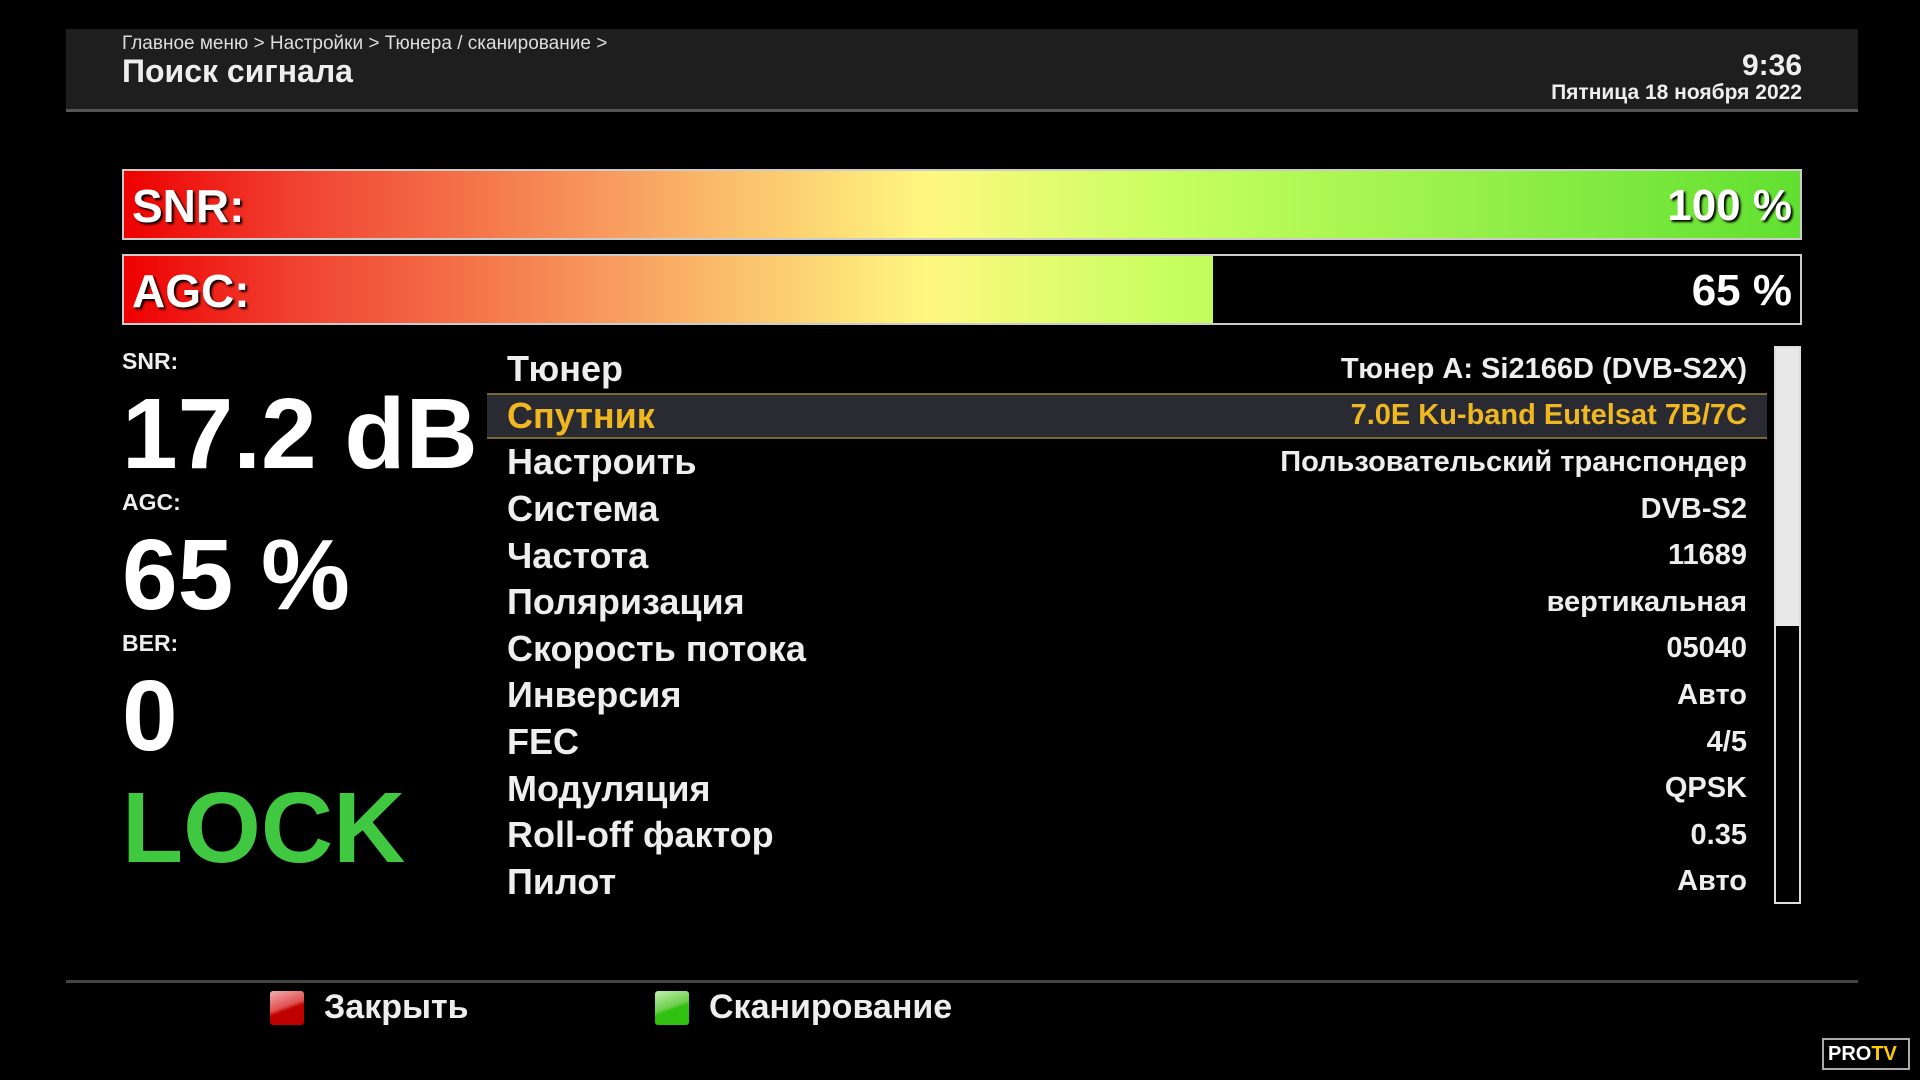  What do you see at coordinates (1693, 508) in the screenshot?
I see `parameter-value: DVB-S2` at bounding box center [1693, 508].